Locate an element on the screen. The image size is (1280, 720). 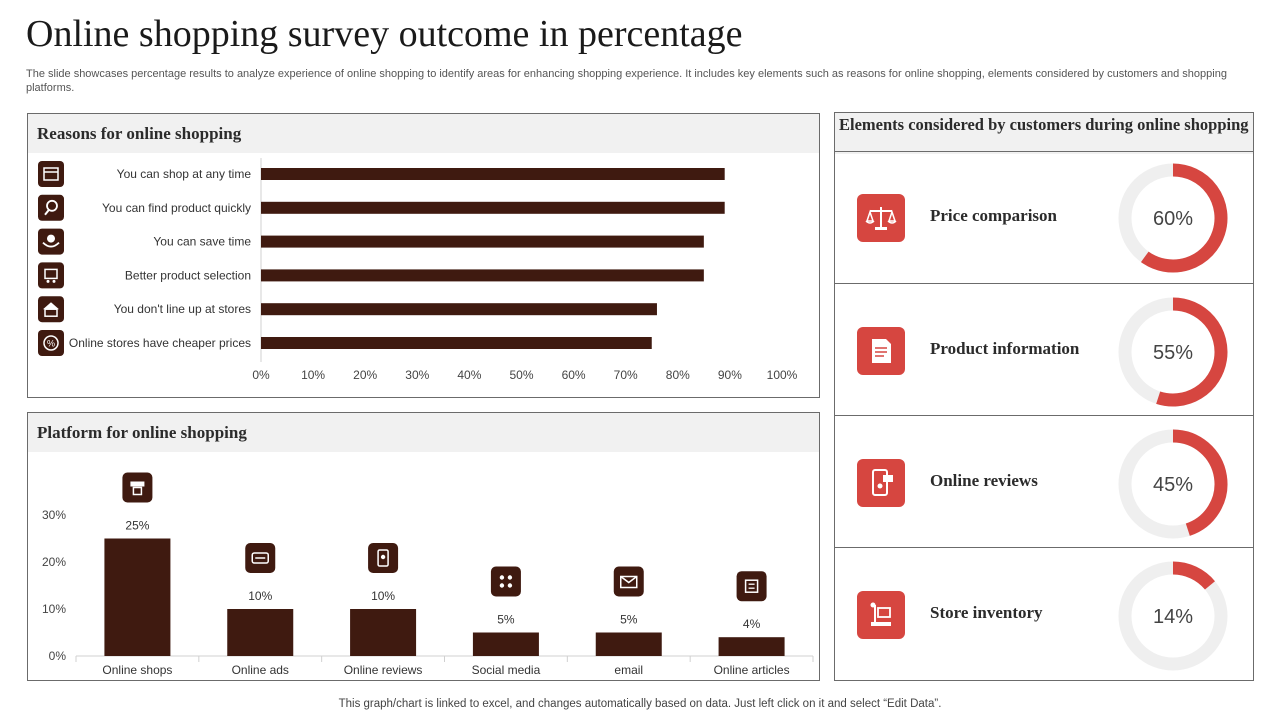
phone-review-icon is located at coordinates (881, 483).